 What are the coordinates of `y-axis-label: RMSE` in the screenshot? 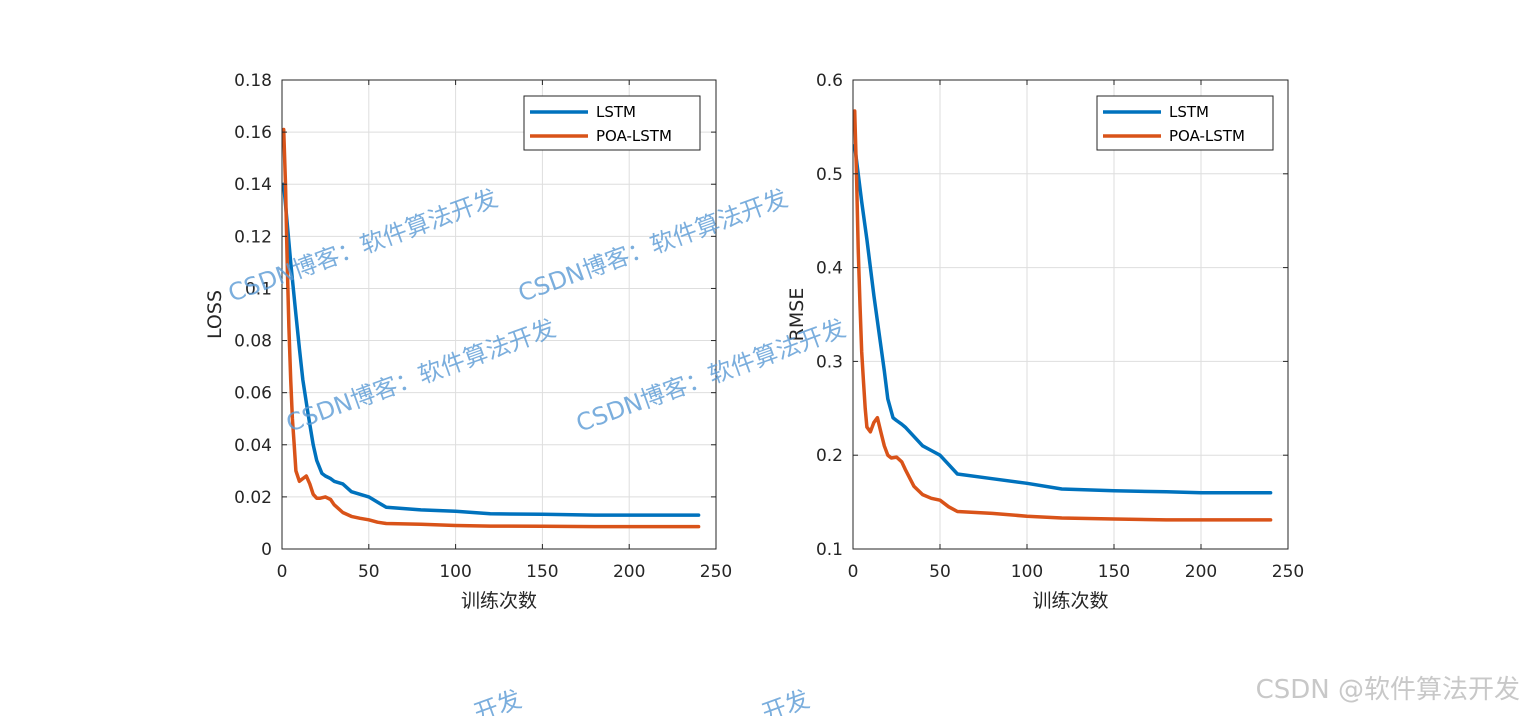 It's located at (797, 315).